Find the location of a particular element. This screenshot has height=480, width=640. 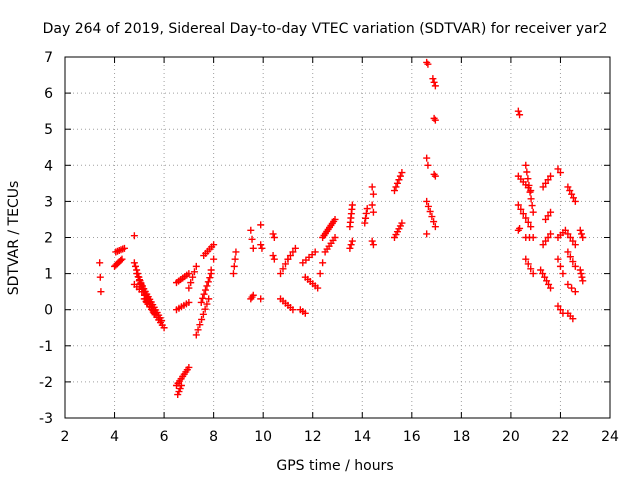

x-tick-label: 22 is located at coordinates (561, 437).